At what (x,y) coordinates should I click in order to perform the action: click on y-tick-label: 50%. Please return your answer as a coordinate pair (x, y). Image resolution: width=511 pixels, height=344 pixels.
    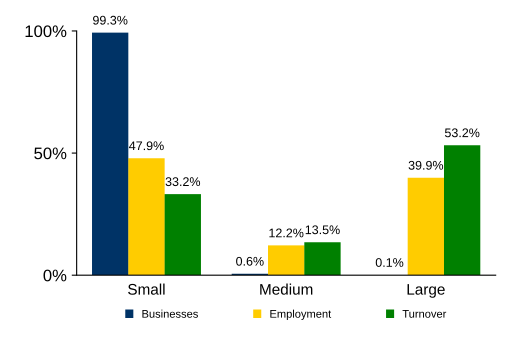
    Looking at the image, I should click on (50, 153).